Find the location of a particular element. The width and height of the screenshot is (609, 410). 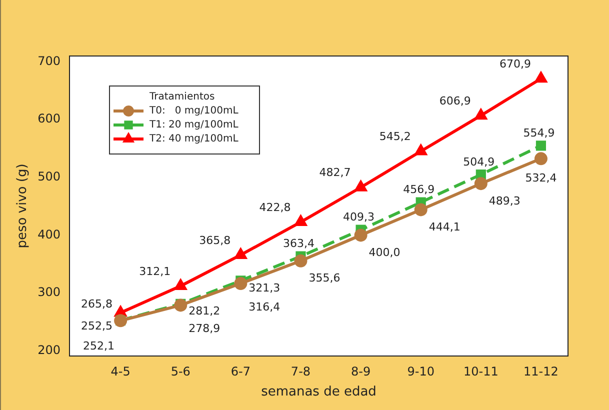

x-tick-label: 10-11 is located at coordinates (480, 371).